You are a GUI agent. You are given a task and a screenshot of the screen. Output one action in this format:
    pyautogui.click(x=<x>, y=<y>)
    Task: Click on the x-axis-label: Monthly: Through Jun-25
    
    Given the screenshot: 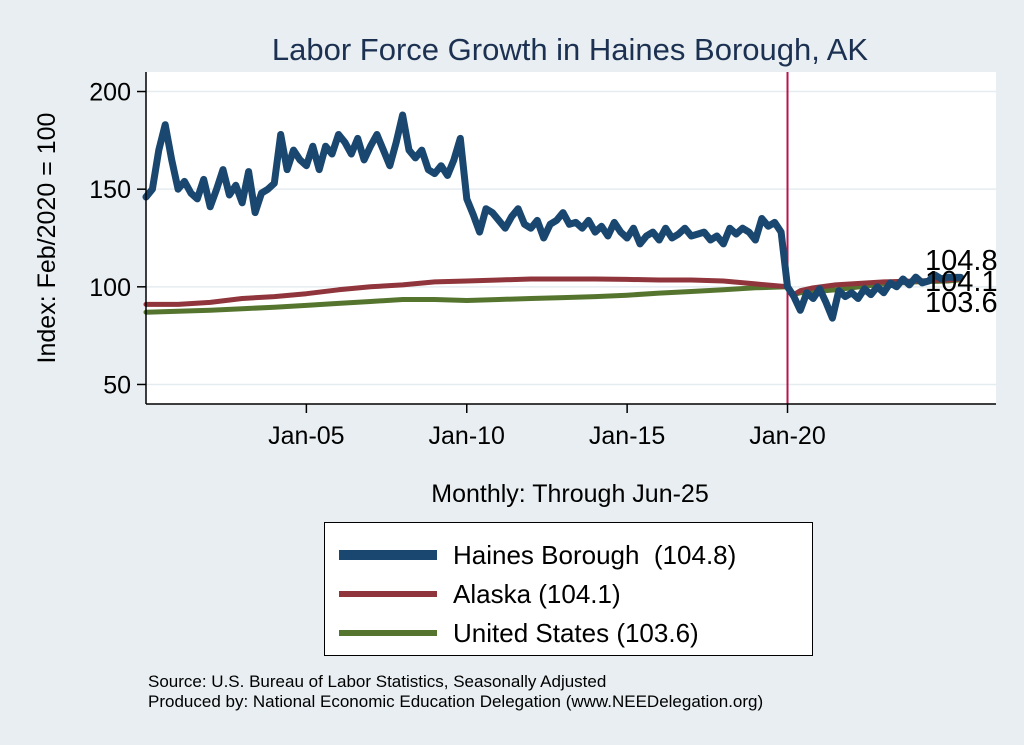 What is the action you would take?
    pyautogui.click(x=569, y=494)
    